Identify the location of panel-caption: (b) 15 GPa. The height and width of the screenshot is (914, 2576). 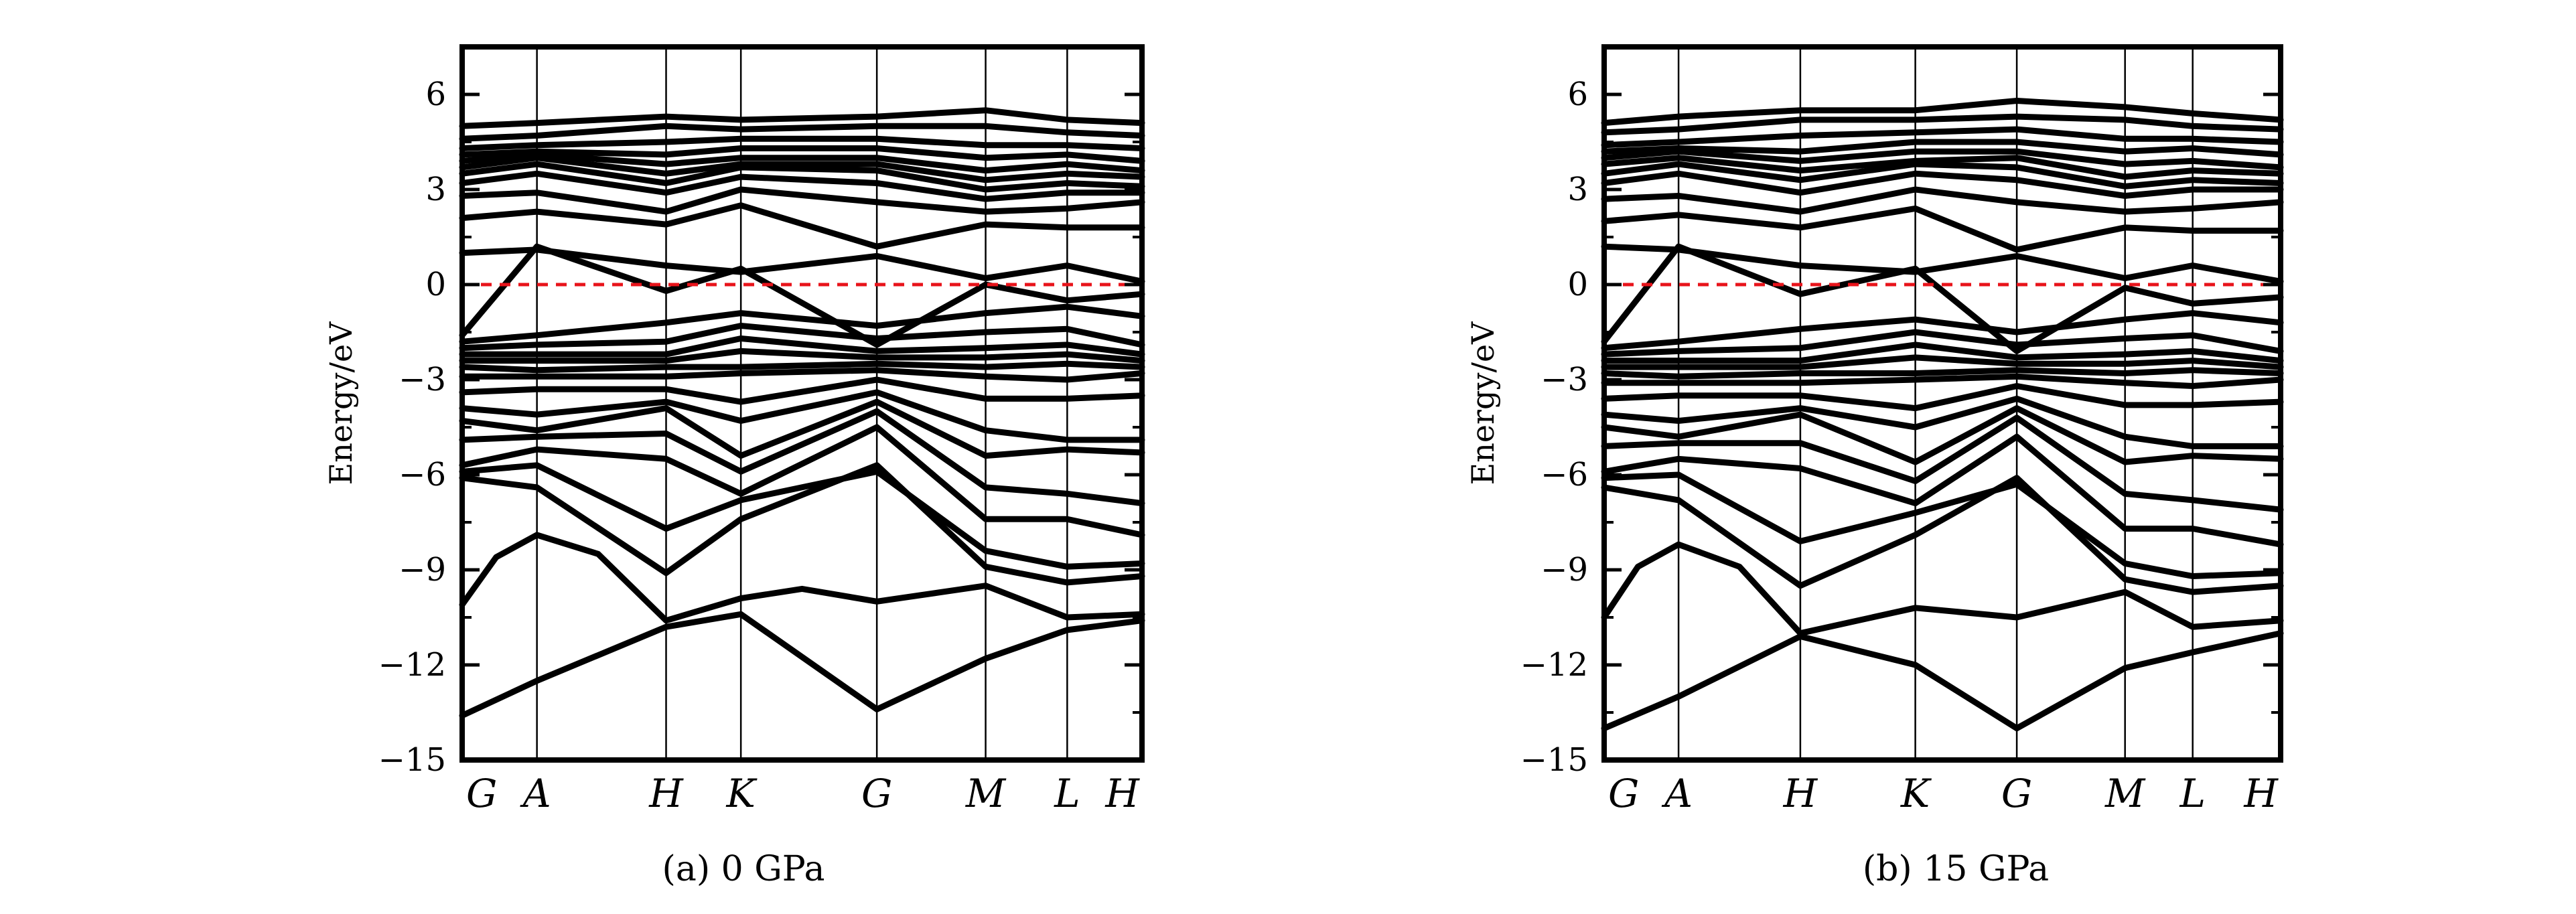
(1956, 869).